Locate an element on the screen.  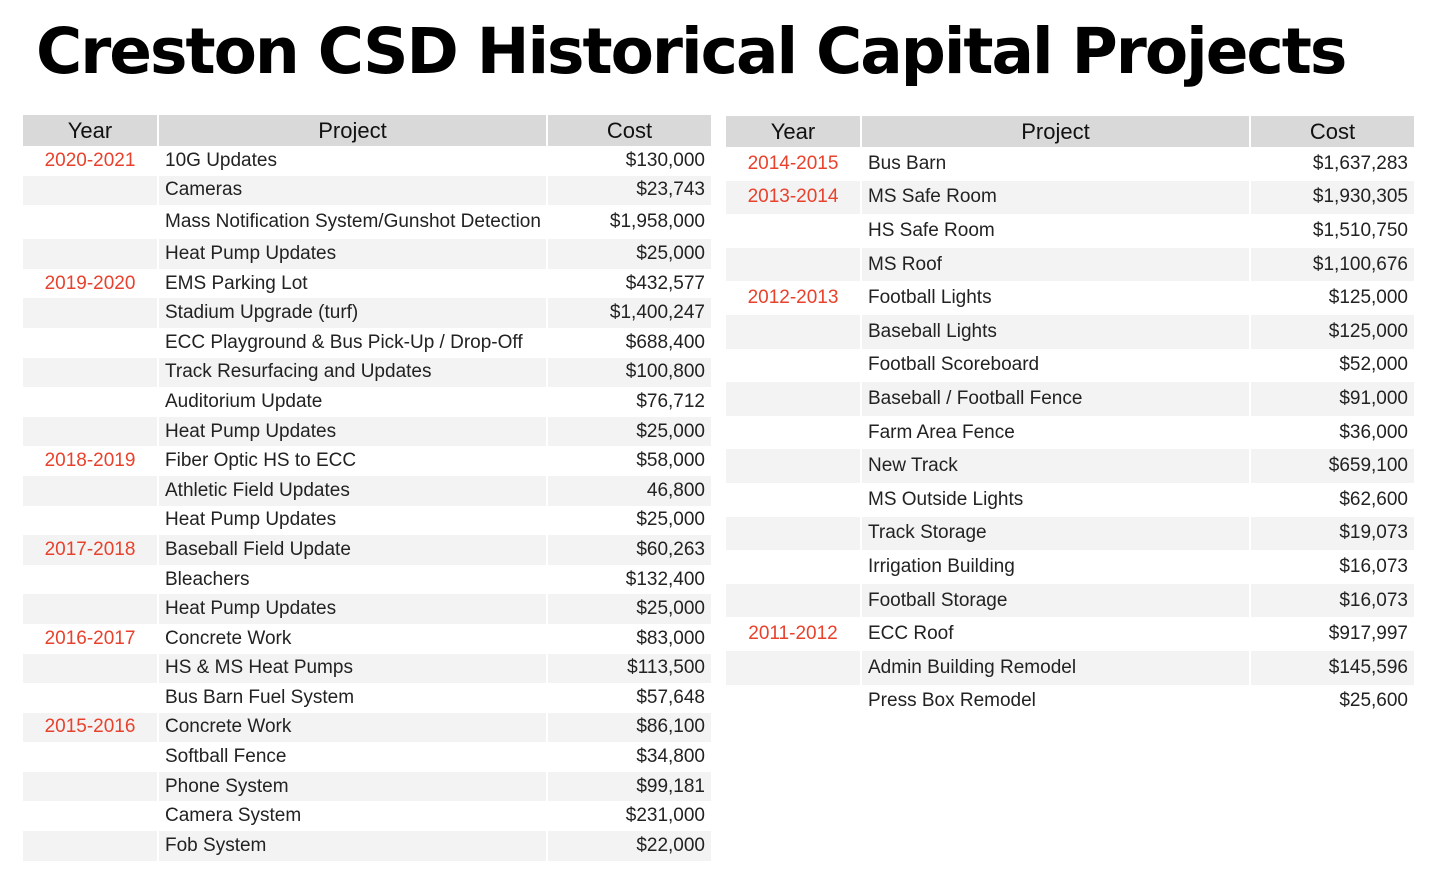
project-cell: HS Safe Room is located at coordinates (1056, 231).